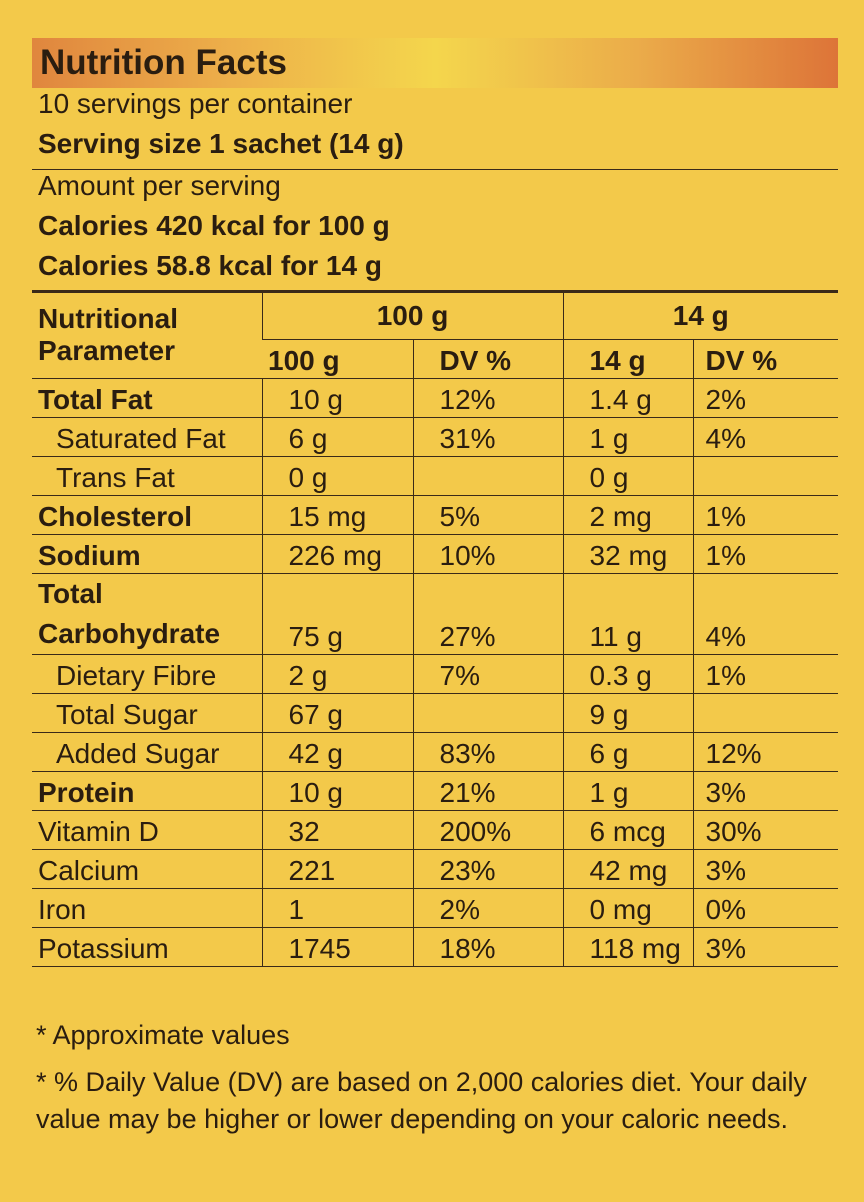 Image resolution: width=864 pixels, height=1202 pixels. I want to click on nutrient-value: 118 mg, so click(628, 947).